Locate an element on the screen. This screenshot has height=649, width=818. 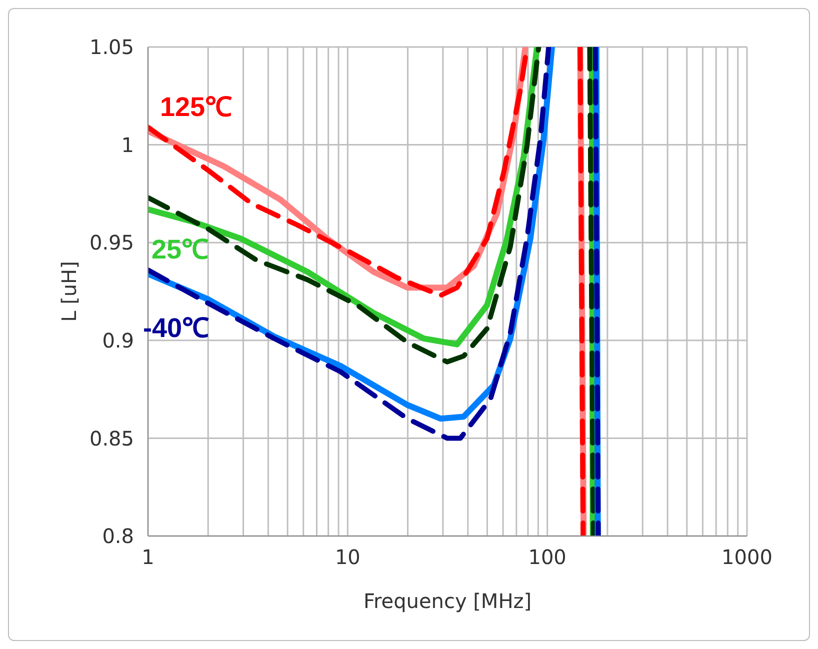
y-tick-label: 0.8 is located at coordinates (118, 536).